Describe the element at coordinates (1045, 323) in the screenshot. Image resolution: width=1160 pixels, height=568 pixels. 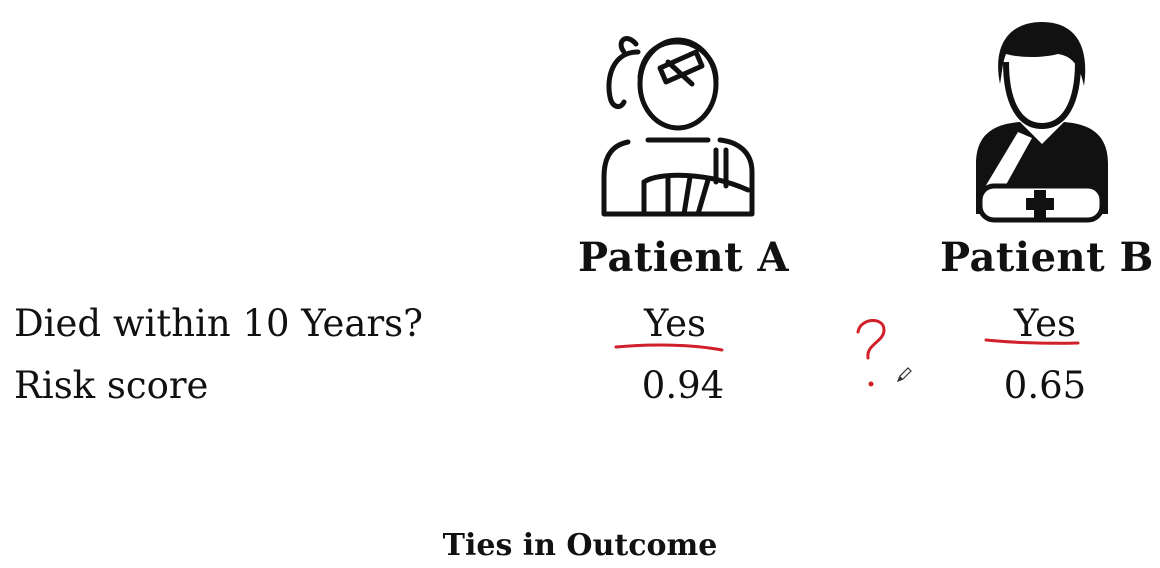
I see `patient-b-died-value: Yes` at that location.